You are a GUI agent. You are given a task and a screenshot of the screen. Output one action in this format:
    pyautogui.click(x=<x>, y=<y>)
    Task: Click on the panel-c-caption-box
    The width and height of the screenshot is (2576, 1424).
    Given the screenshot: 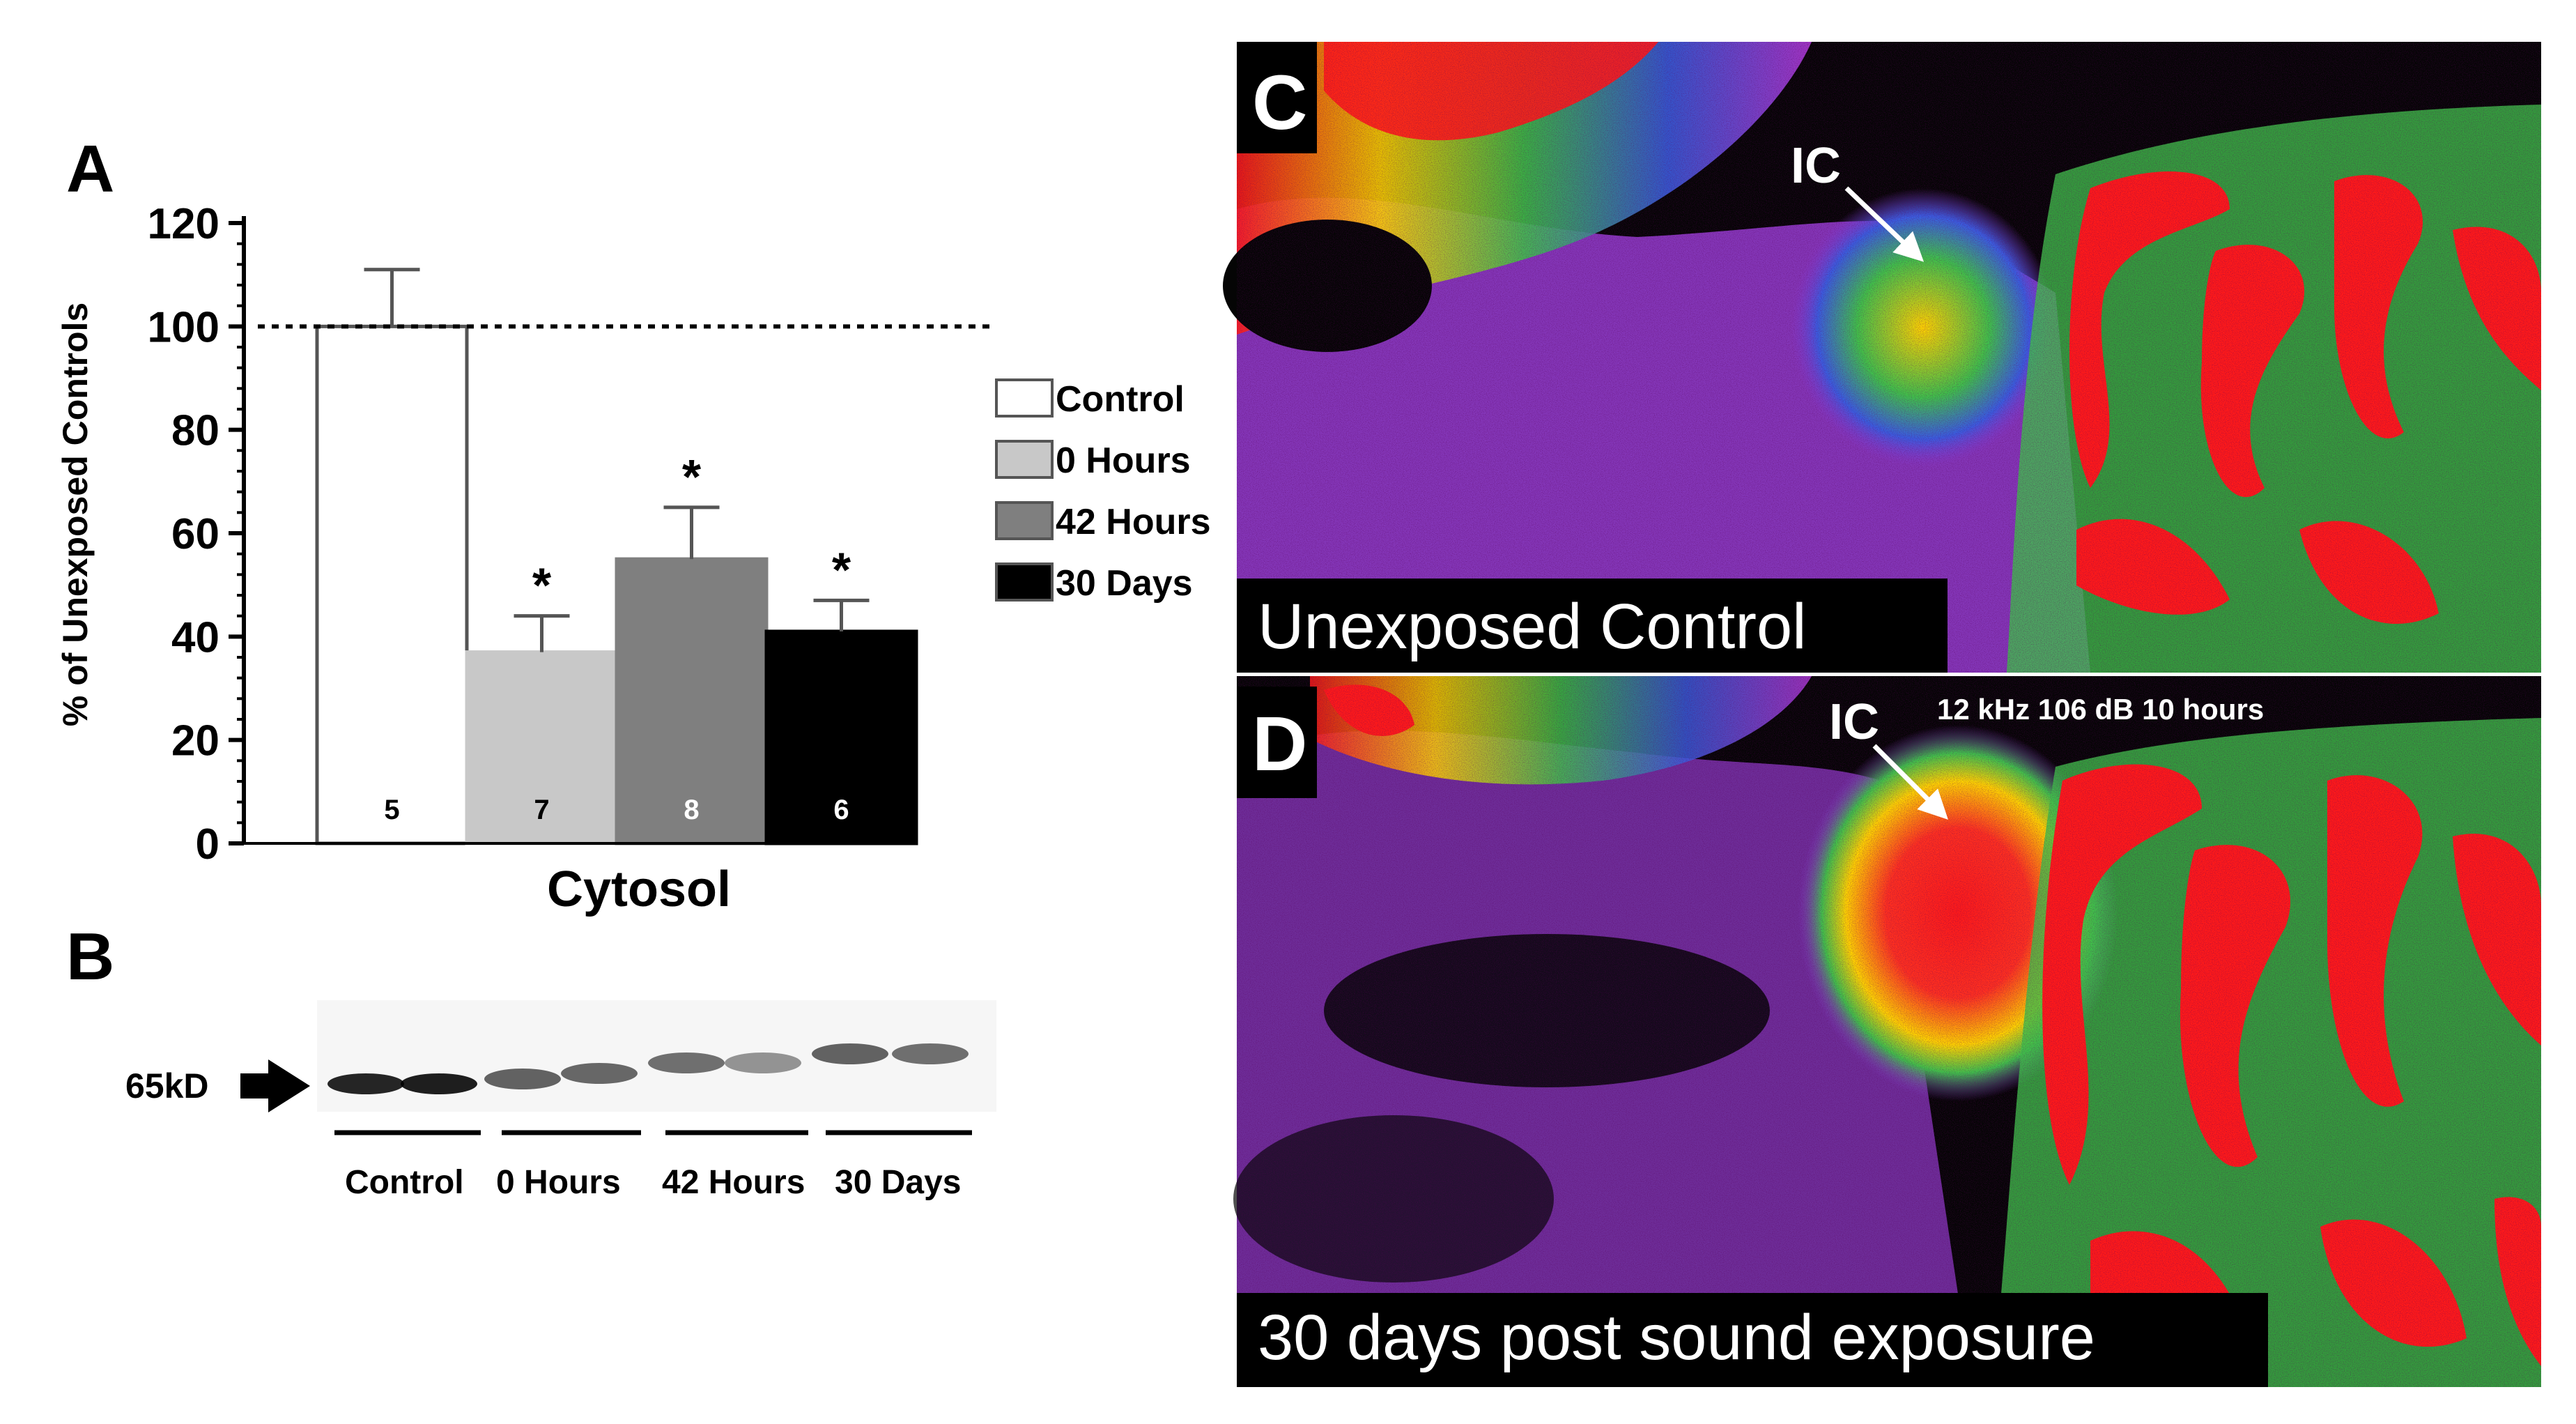 What is the action you would take?
    pyautogui.click(x=1593, y=626)
    